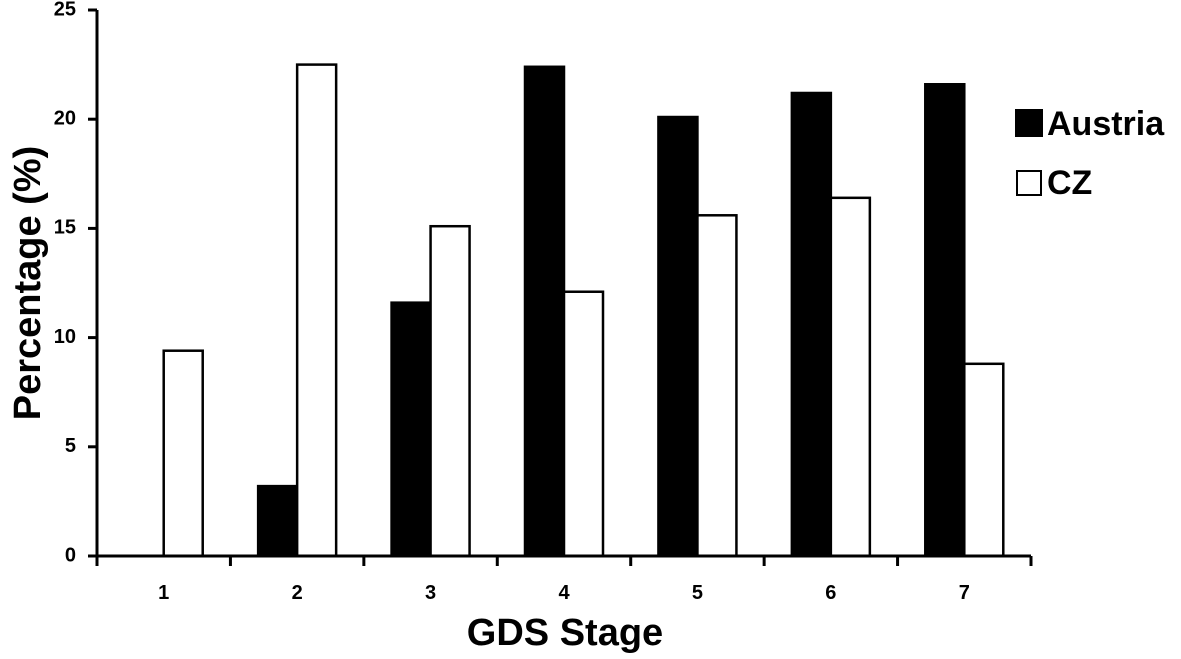  Describe the element at coordinates (1029, 123) in the screenshot. I see `legend-swatch-austria` at that location.